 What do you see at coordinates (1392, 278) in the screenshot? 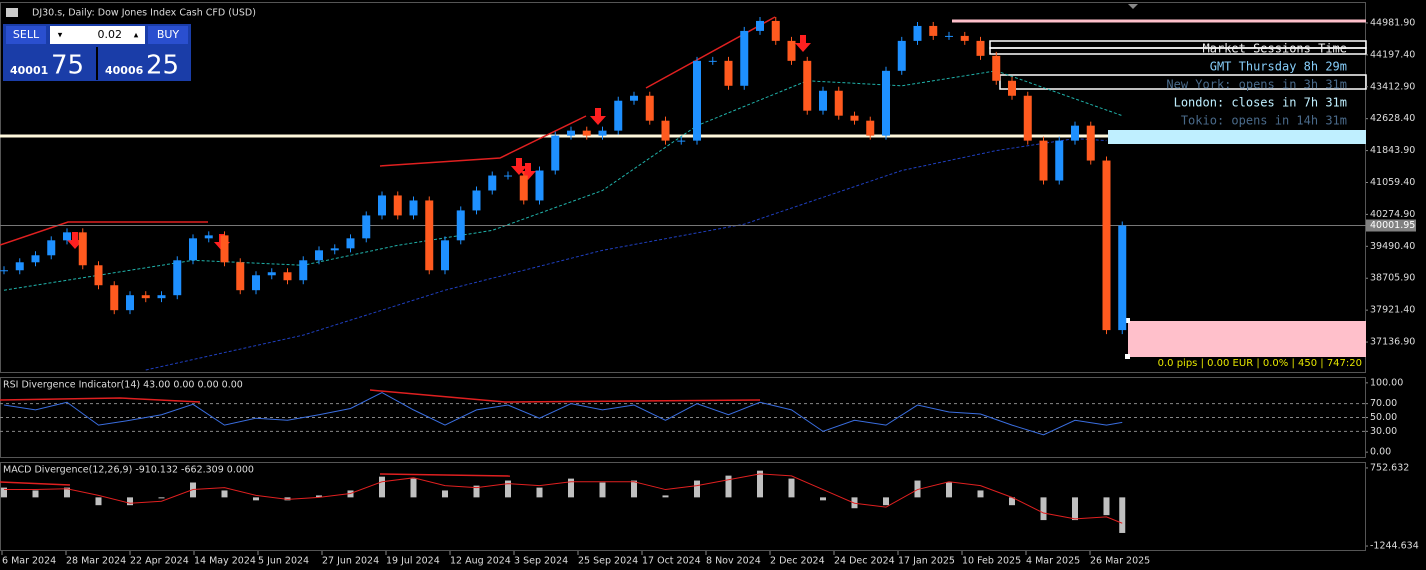
I see `y-tick-label: 38705.90` at bounding box center [1392, 278].